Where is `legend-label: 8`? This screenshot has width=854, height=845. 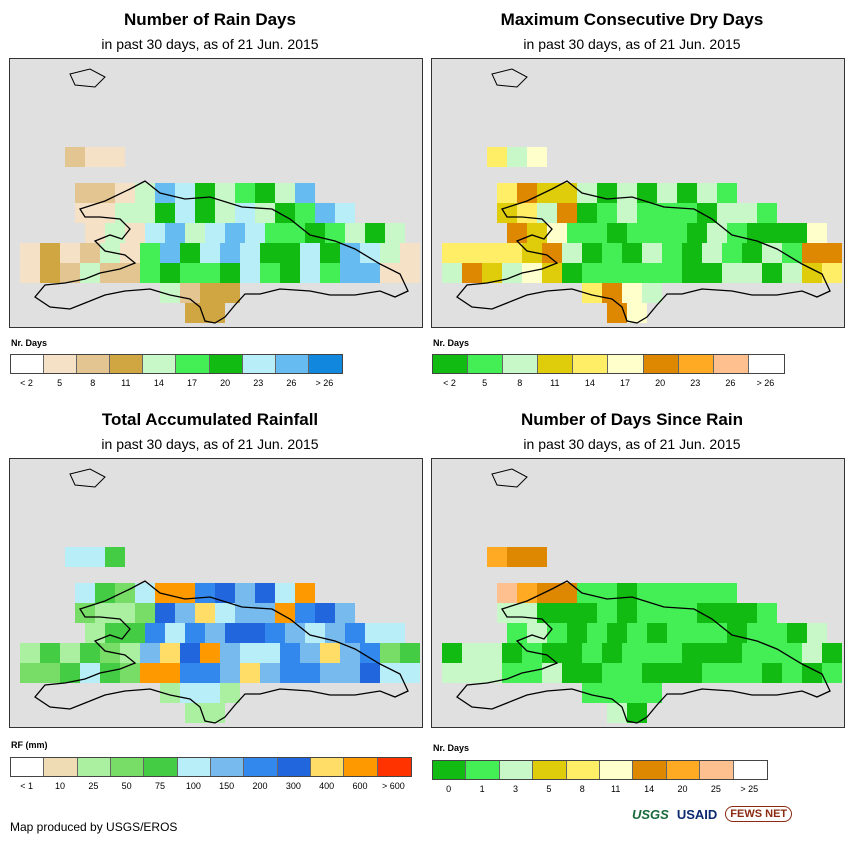 legend-label: 8 is located at coordinates (582, 789).